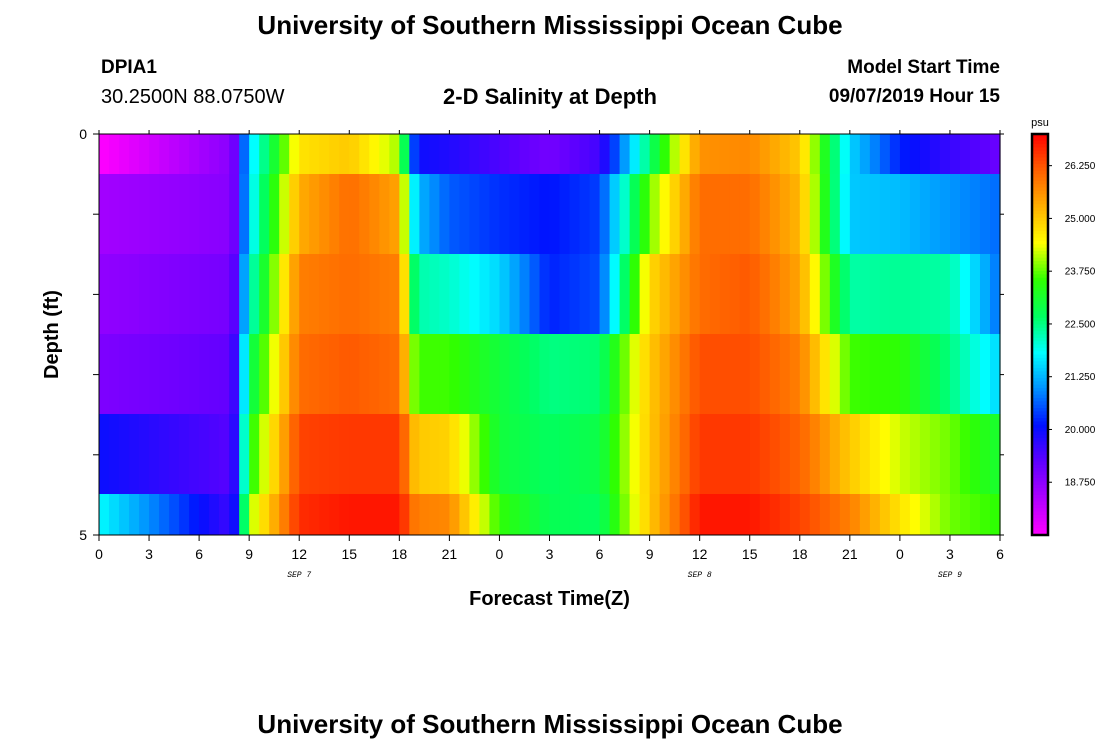 The width and height of the screenshot is (1100, 750). I want to click on x-tick-label: 12, so click(299, 554).